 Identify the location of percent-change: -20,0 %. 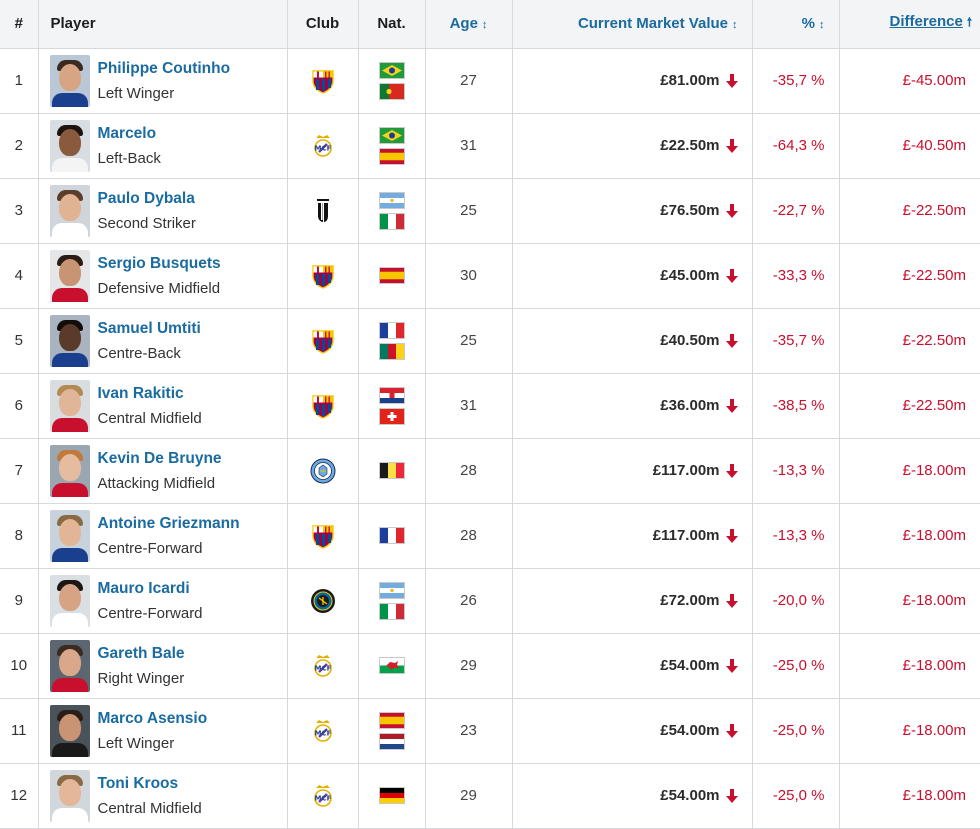
(798, 600).